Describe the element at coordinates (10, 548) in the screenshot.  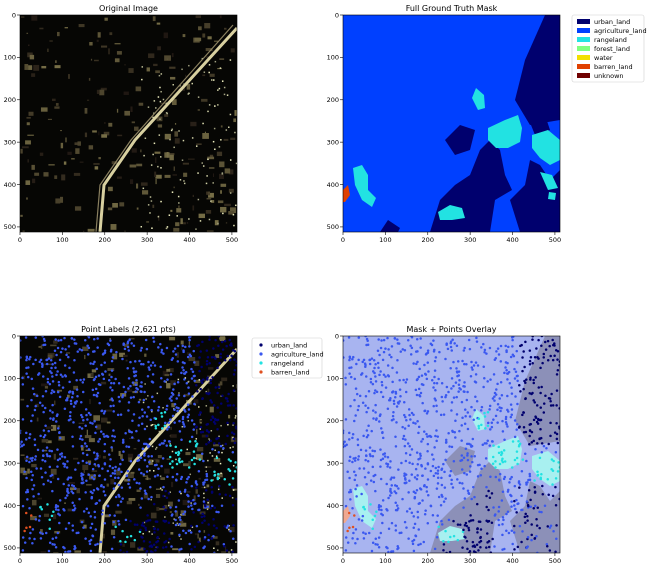
I see `y-tick-label: 500` at that location.